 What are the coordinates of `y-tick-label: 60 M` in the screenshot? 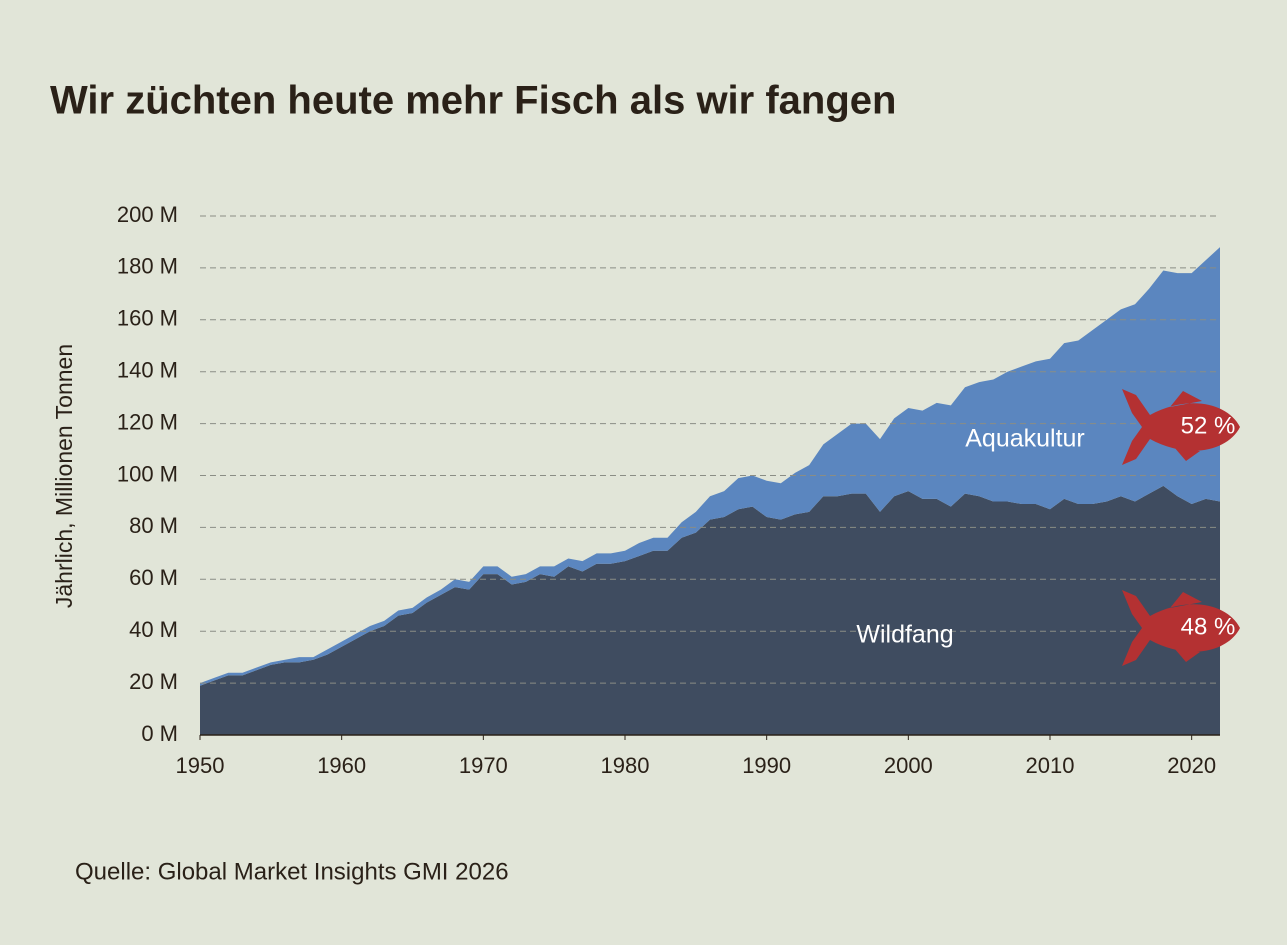 It's located at (153, 577).